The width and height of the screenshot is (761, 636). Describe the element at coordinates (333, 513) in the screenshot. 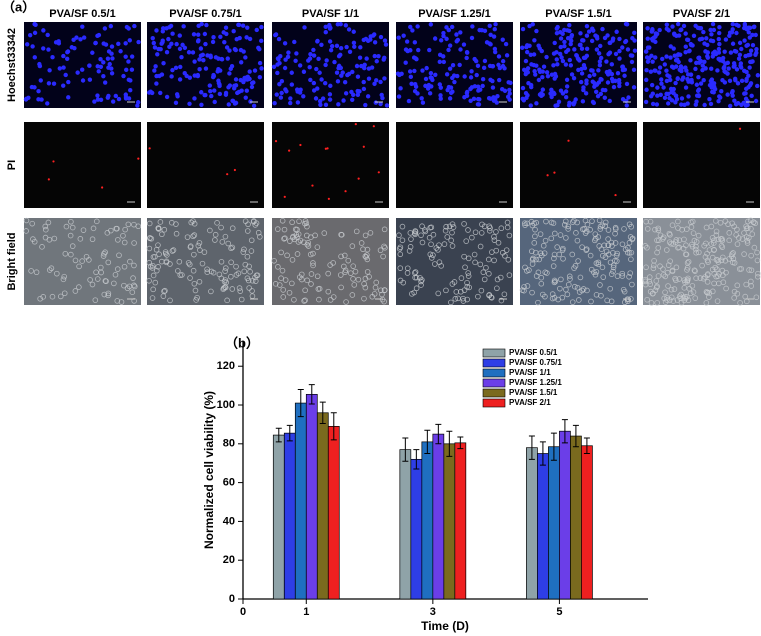

I see `bar` at that location.